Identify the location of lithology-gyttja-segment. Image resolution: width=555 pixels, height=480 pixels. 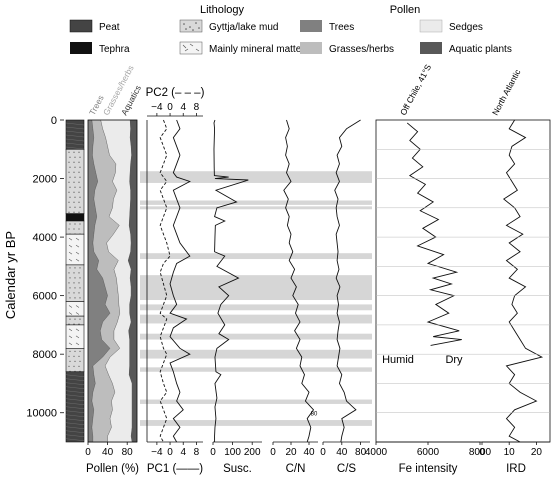
(75, 181).